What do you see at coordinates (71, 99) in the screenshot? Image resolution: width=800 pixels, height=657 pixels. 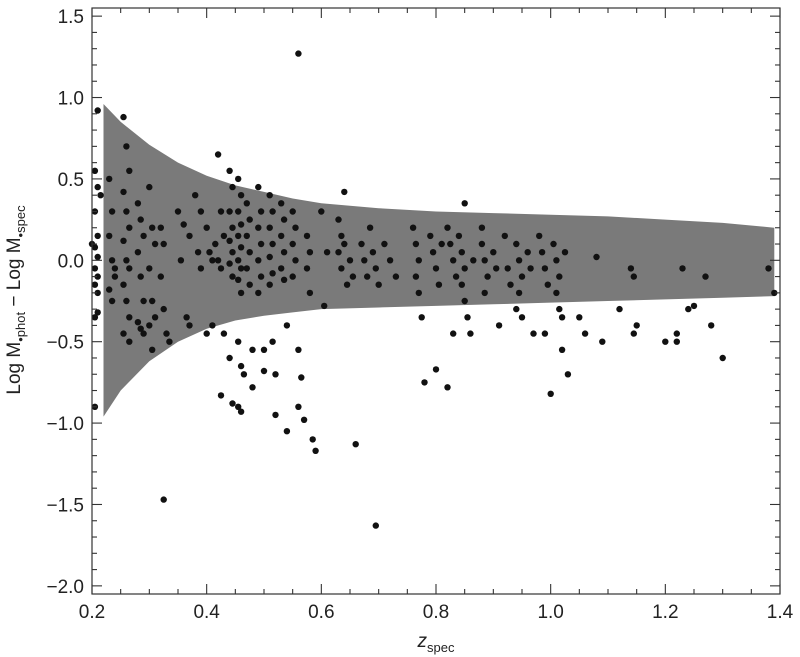 I see `y-tick-label: 1.0` at bounding box center [71, 99].